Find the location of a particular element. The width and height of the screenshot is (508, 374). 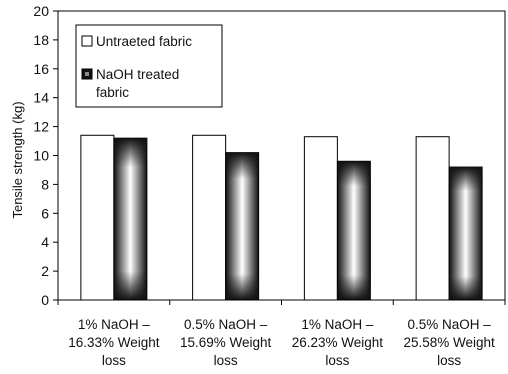

legend-label-treated-line1: NaOH treated is located at coordinates (137, 74).